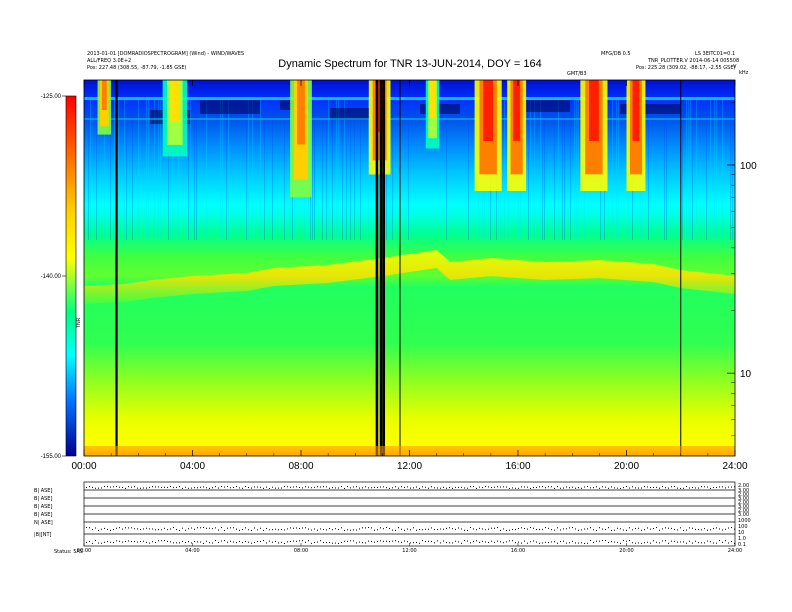 Image resolution: width=792 pixels, height=612 pixels. I want to click on header-info-right-1: MFG/DB 0.5, so click(616, 54).